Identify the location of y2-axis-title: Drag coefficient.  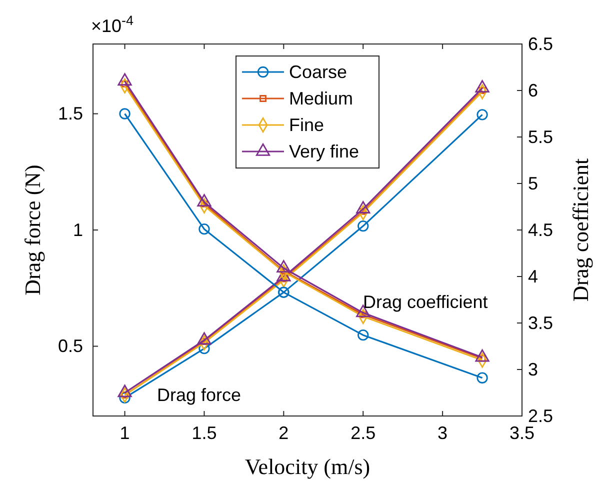
(580, 230).